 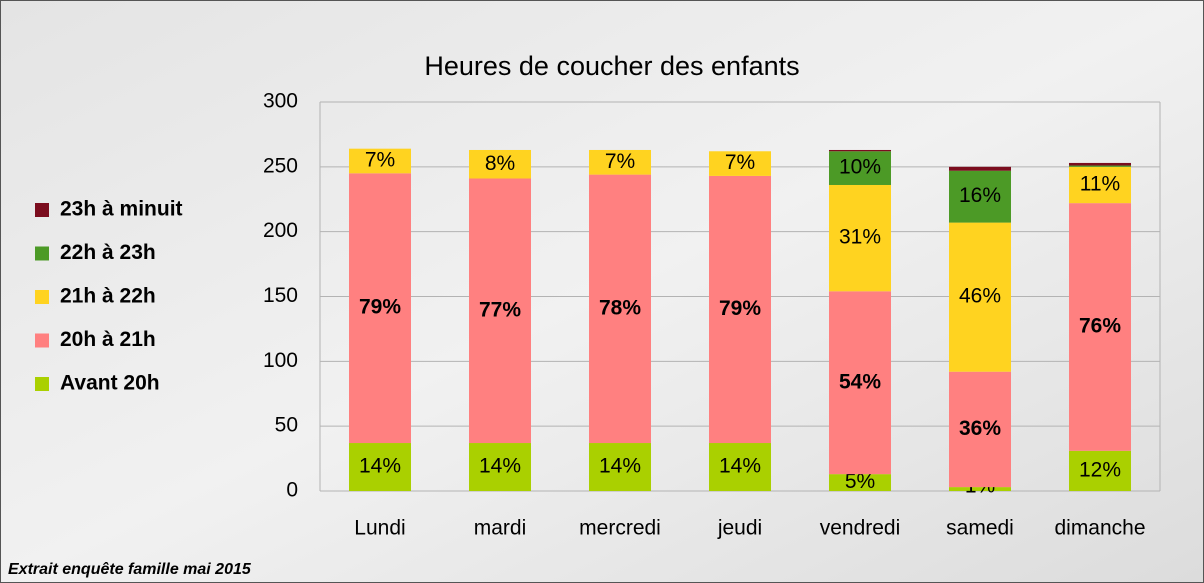 I want to click on y-tick-label: 0, so click(x=292, y=490).